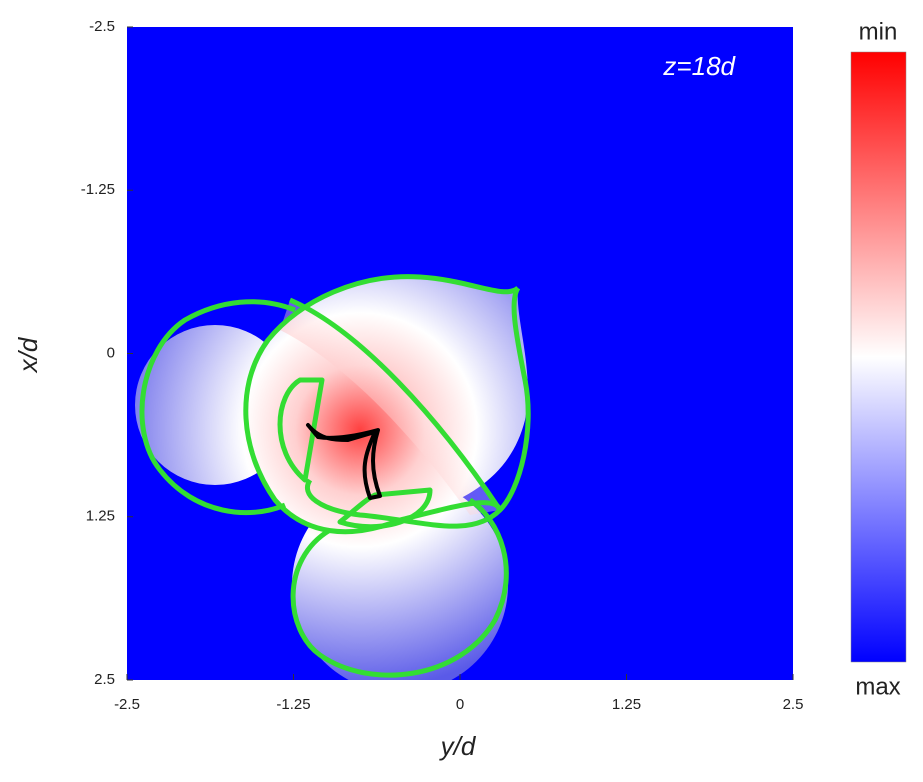 The image size is (923, 782). I want to click on y-axis-label: x/d, so click(28, 355).